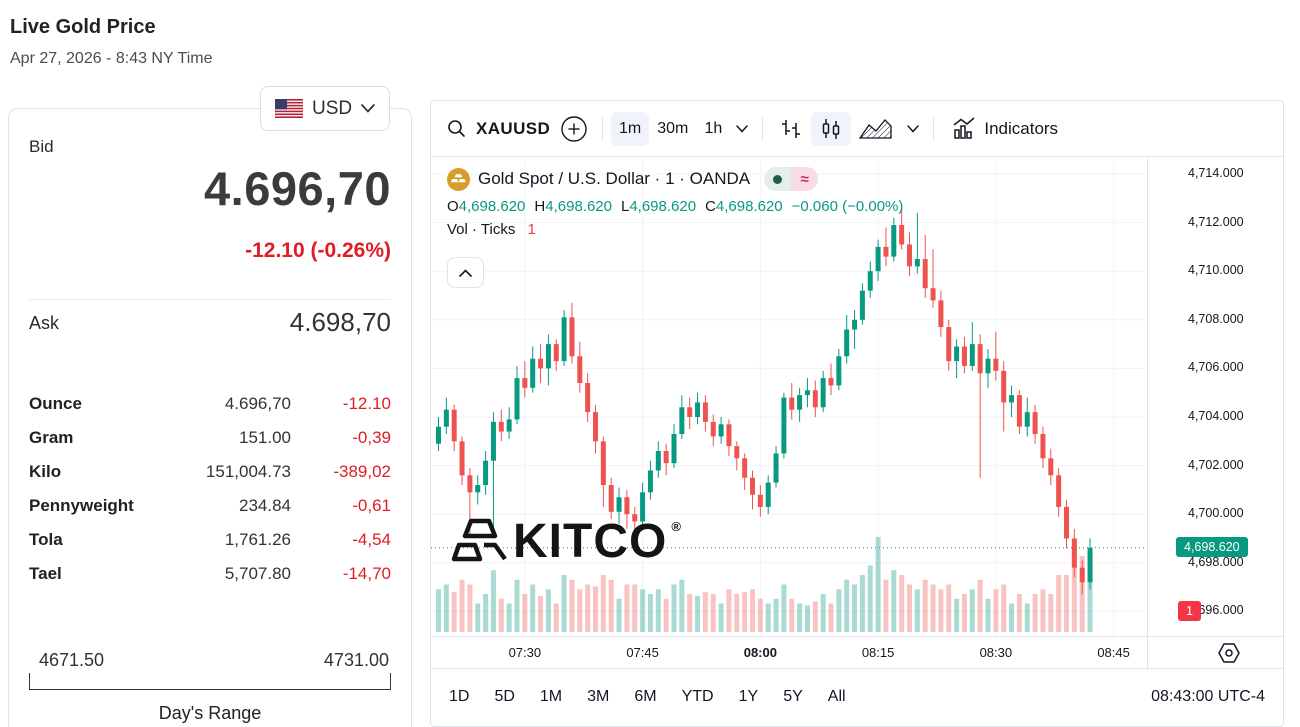  I want to click on interval-button-1h: 1h, so click(713, 128).